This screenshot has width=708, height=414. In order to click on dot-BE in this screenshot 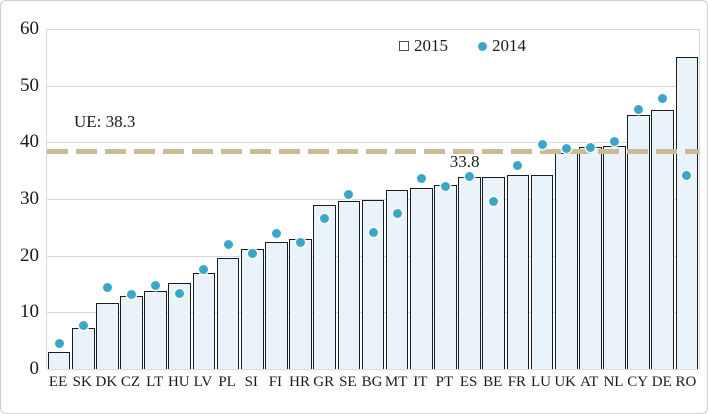, I will do `click(494, 201)`.